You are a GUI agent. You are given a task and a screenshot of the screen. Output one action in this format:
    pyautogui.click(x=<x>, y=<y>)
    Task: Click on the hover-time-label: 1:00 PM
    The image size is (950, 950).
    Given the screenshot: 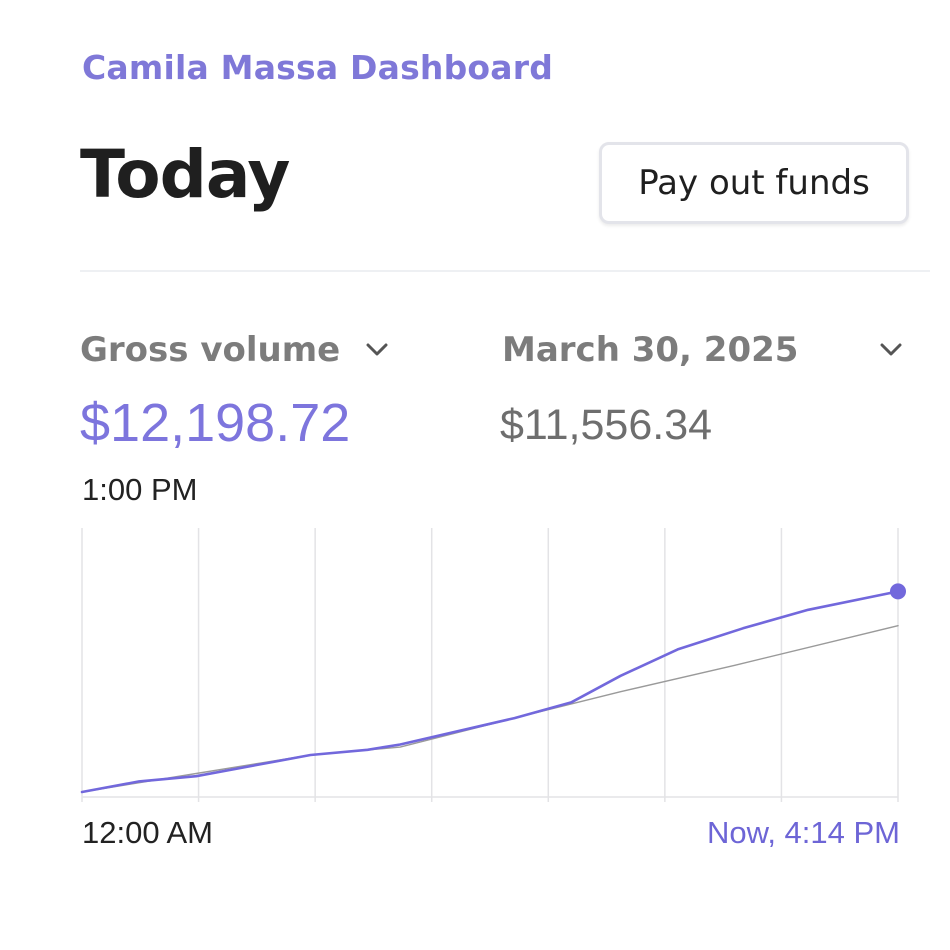 What is the action you would take?
    pyautogui.click(x=140, y=489)
    